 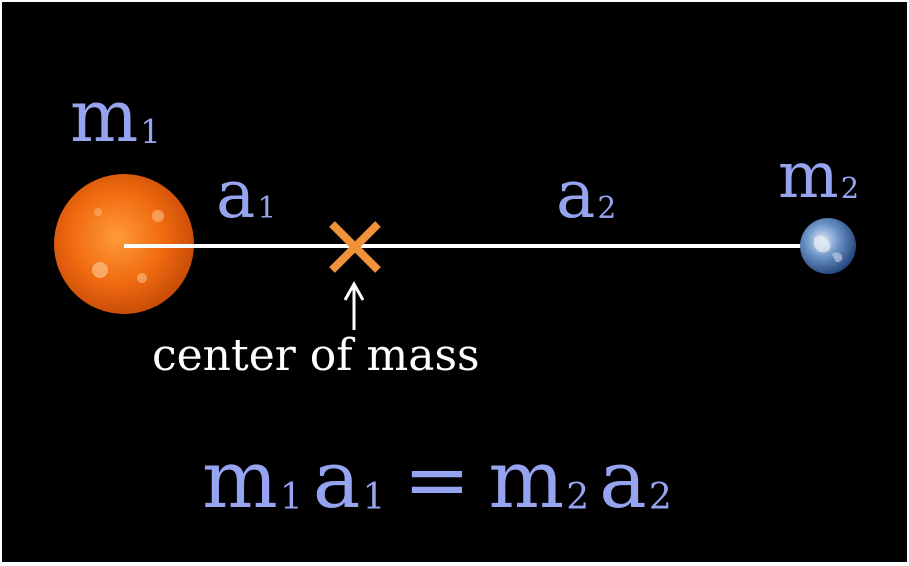 I want to click on eq-left-dist: a, so click(x=336, y=479).